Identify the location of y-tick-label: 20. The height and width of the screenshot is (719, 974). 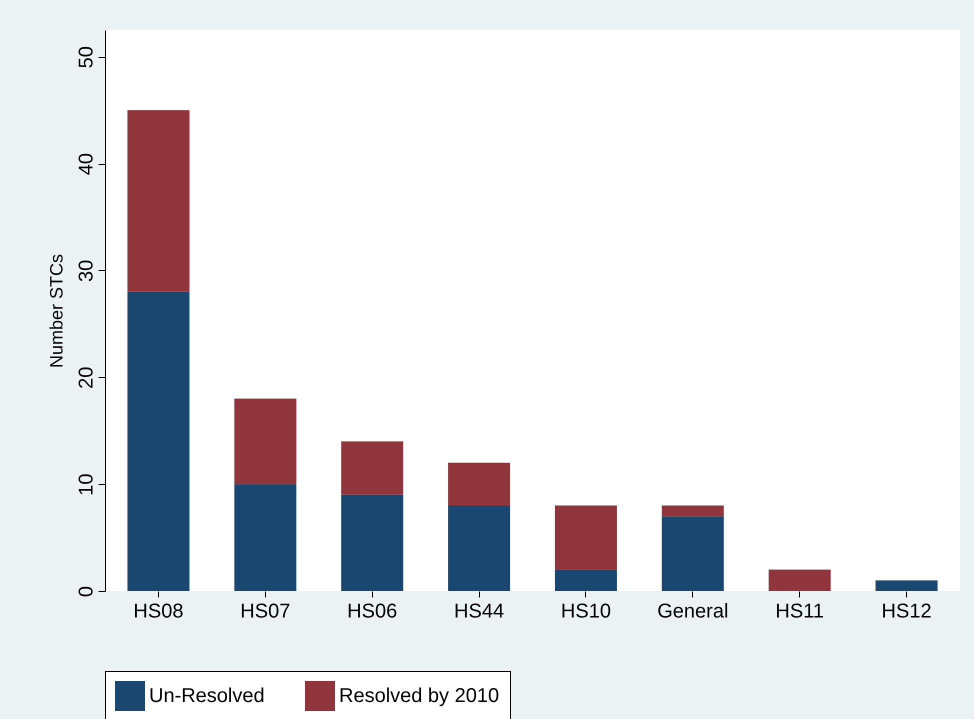
(87, 377).